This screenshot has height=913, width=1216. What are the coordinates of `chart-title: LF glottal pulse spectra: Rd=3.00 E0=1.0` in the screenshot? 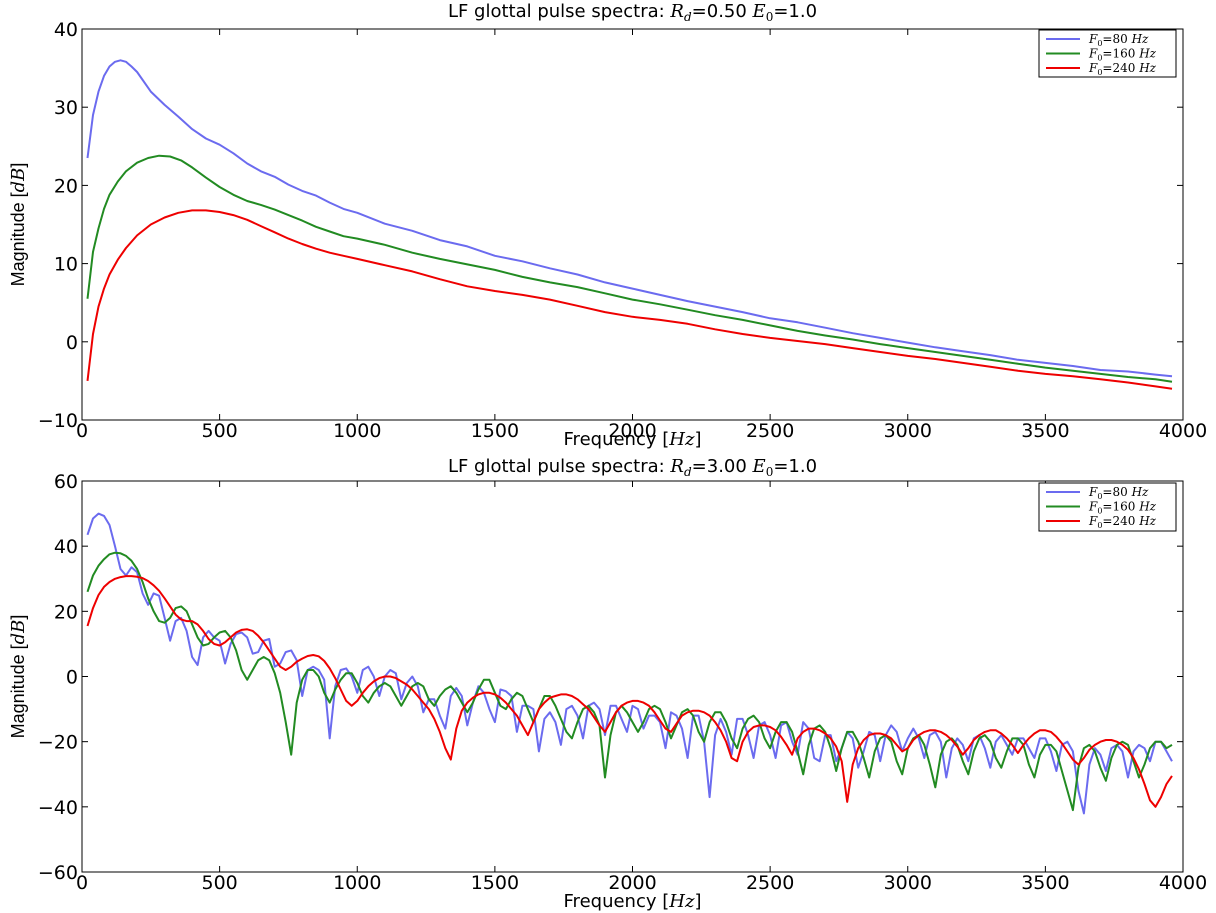 It's located at (632, 467).